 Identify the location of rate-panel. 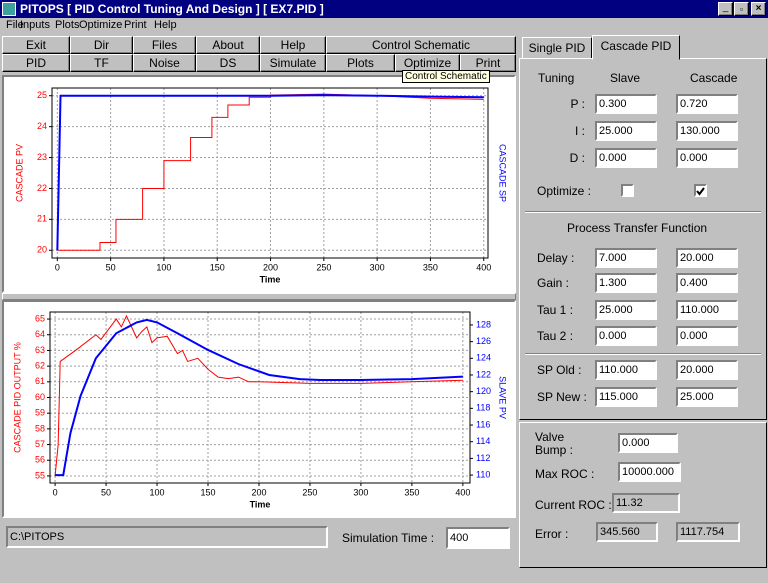
(643, 495).